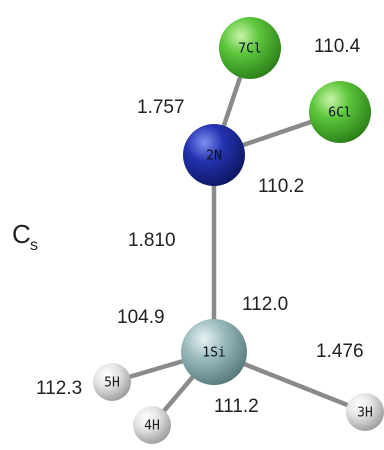 This screenshot has height=450, width=384. What do you see at coordinates (281, 186) in the screenshot?
I see `angle-cl-n-si: 110.2` at bounding box center [281, 186].